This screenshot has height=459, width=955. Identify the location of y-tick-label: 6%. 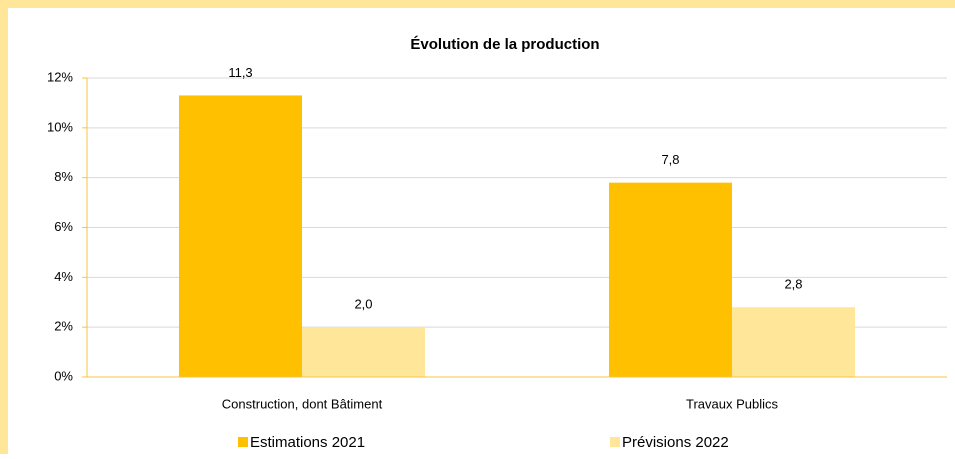
(63, 226).